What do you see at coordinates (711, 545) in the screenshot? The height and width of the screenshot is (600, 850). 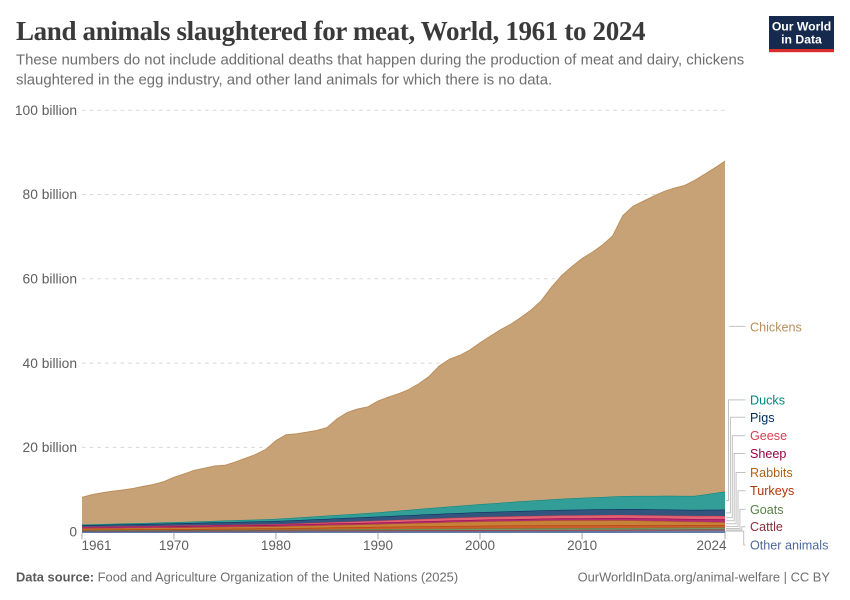 I see `svg-text: 2024` at bounding box center [711, 545].